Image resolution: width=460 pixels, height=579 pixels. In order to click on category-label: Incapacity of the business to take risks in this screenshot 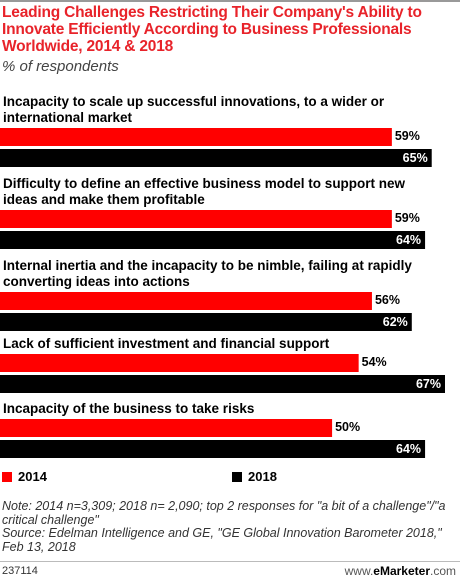, I will do `click(128, 408)`.